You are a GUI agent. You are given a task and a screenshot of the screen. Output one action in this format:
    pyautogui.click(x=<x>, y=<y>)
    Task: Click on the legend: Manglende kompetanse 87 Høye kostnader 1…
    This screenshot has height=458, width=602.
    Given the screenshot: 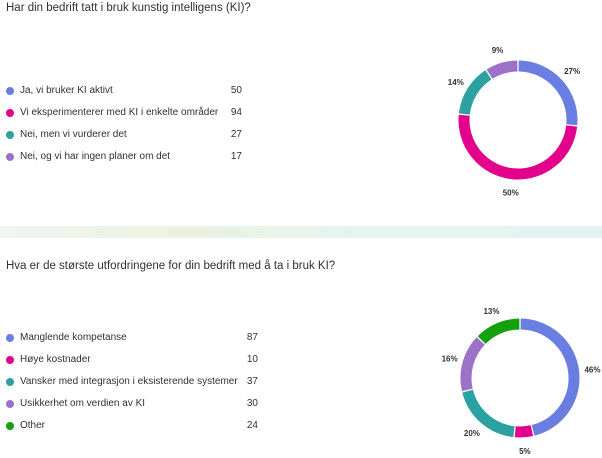 What is the action you would take?
    pyautogui.click(x=132, y=382)
    